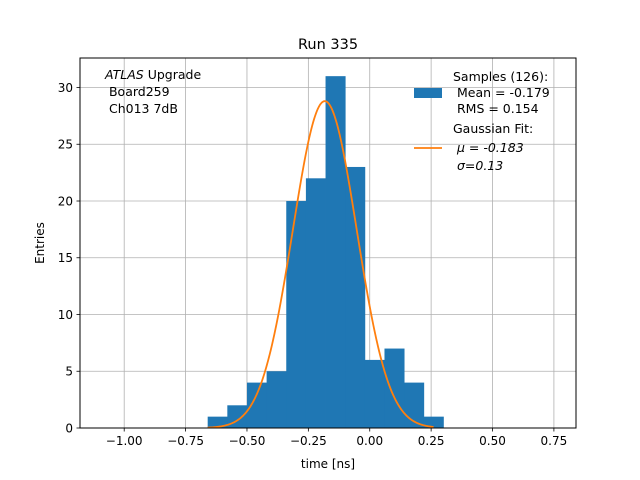  I want to click on x-tick-label: −0.50, so click(247, 441).